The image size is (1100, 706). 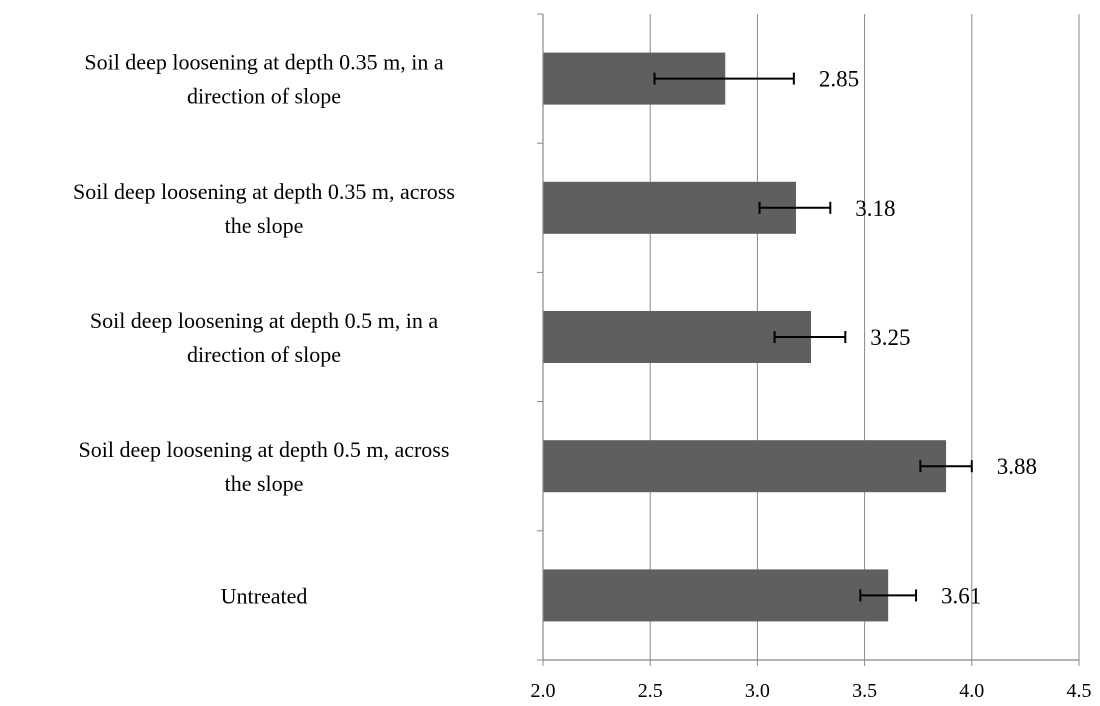 I want to click on data-label: 3.18, so click(x=875, y=208).